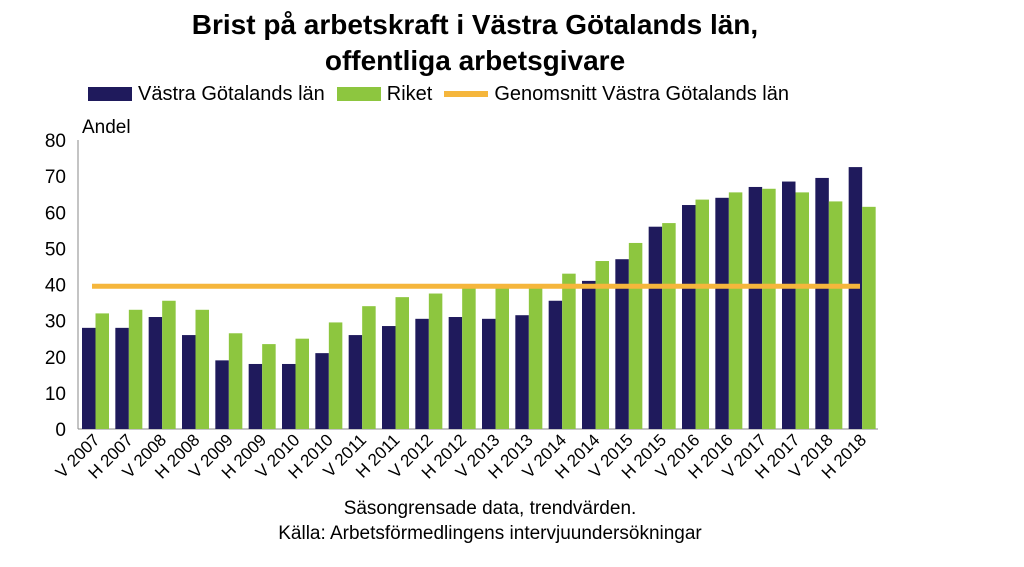 This screenshot has width=1024, height=567. I want to click on y-axis-label: Andel, so click(106, 127).